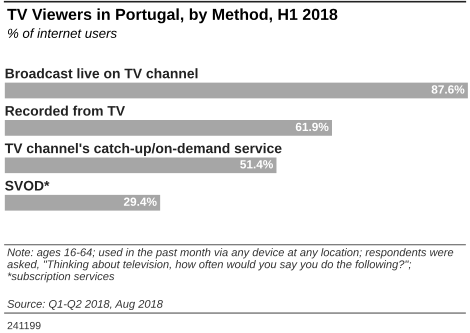  I want to click on text: Note: ages 16-64; used in the past month via any device at any location; respondents were asked, "Thinking about television, how often would you say you do the following?"; *subscription services, so click(230, 265).